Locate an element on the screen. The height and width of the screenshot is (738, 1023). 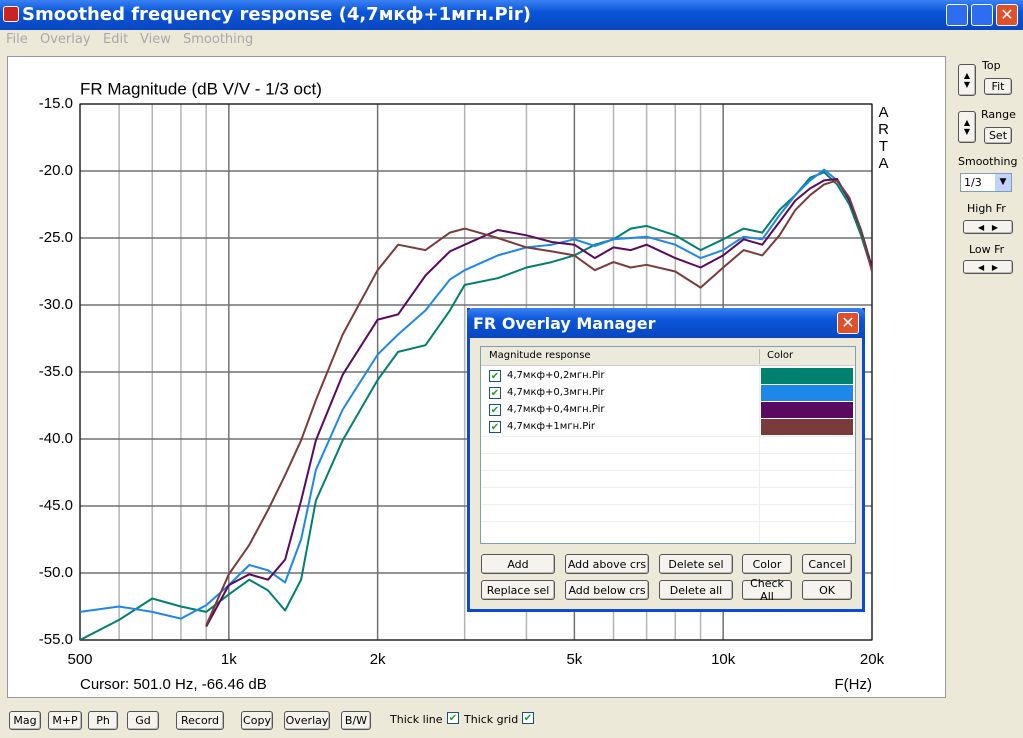
toolbar-button: B/W is located at coordinates (356, 720).